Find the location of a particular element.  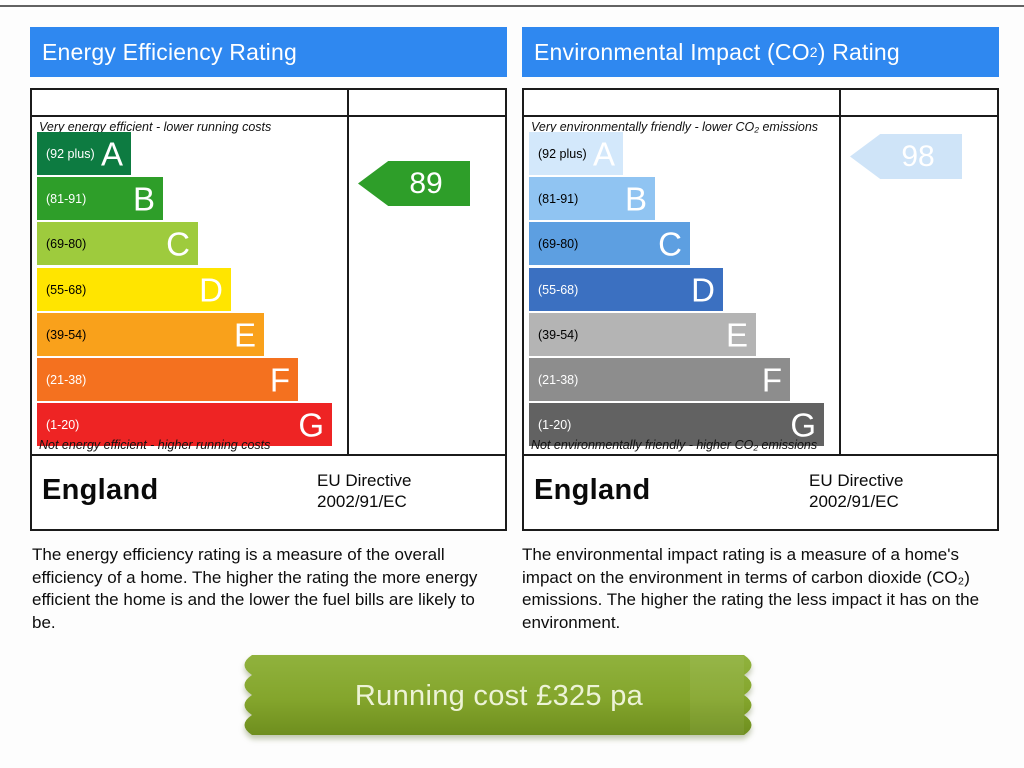

title-text: Energy Efficiency Rating is located at coordinates (169, 51).